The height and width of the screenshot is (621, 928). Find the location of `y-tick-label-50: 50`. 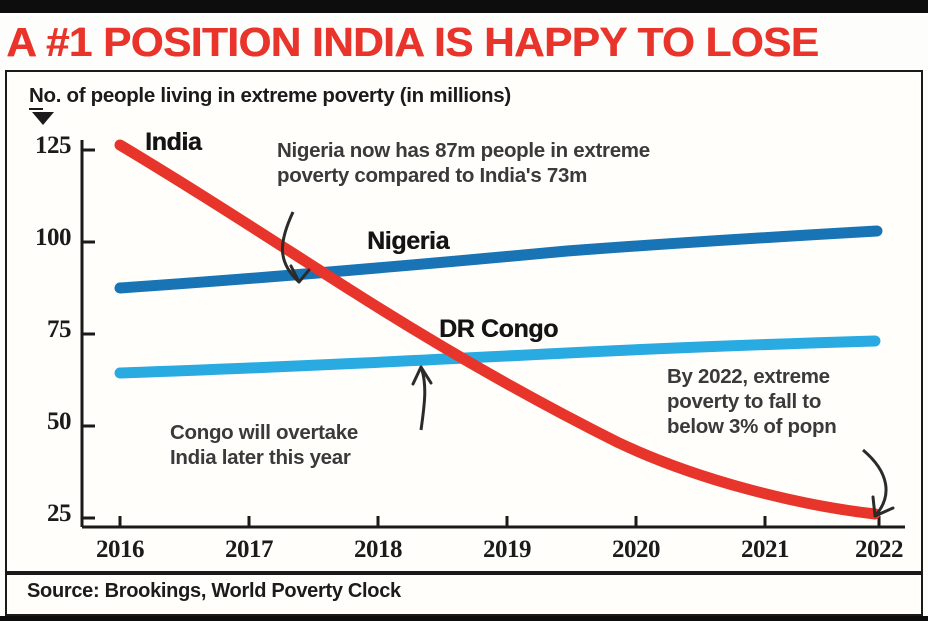

y-tick-label-50: 50 is located at coordinates (59, 421).